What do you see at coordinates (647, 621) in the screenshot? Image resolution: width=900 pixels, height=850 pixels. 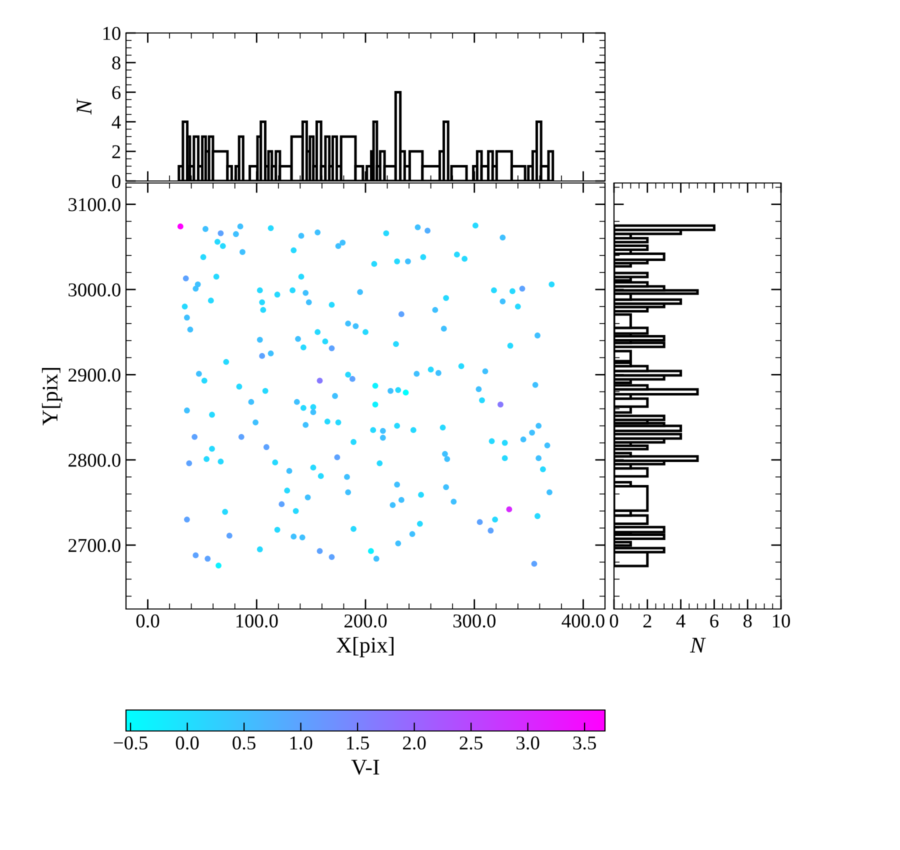 I see `x-tick-label: 2` at bounding box center [647, 621].